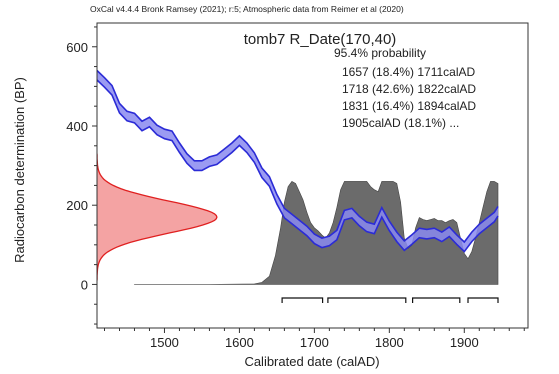  What do you see at coordinates (239, 342) in the screenshot?
I see `x-tick-label: 1600` at bounding box center [239, 342].